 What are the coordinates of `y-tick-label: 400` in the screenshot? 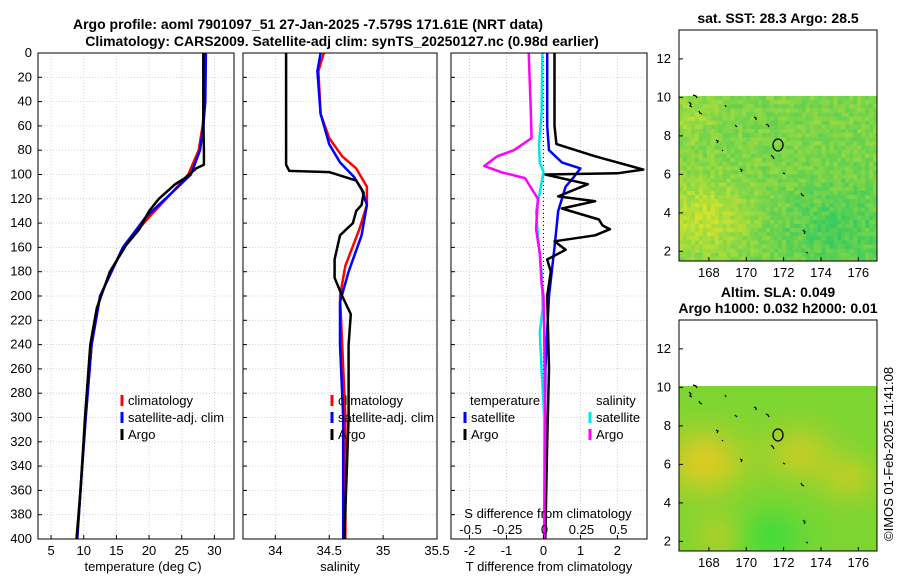 It's located at (21, 538).